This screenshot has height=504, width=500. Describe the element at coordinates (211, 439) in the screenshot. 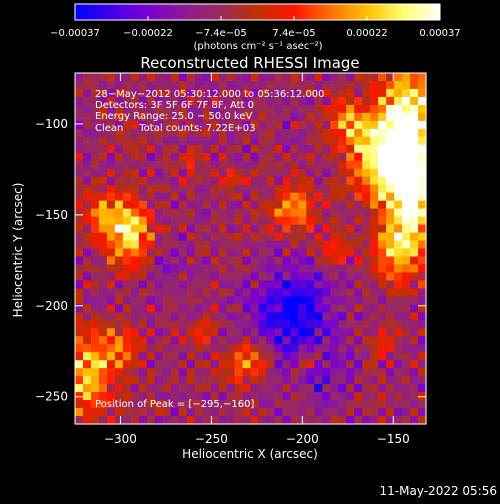

I see `x-tick-label: −250` at that location.